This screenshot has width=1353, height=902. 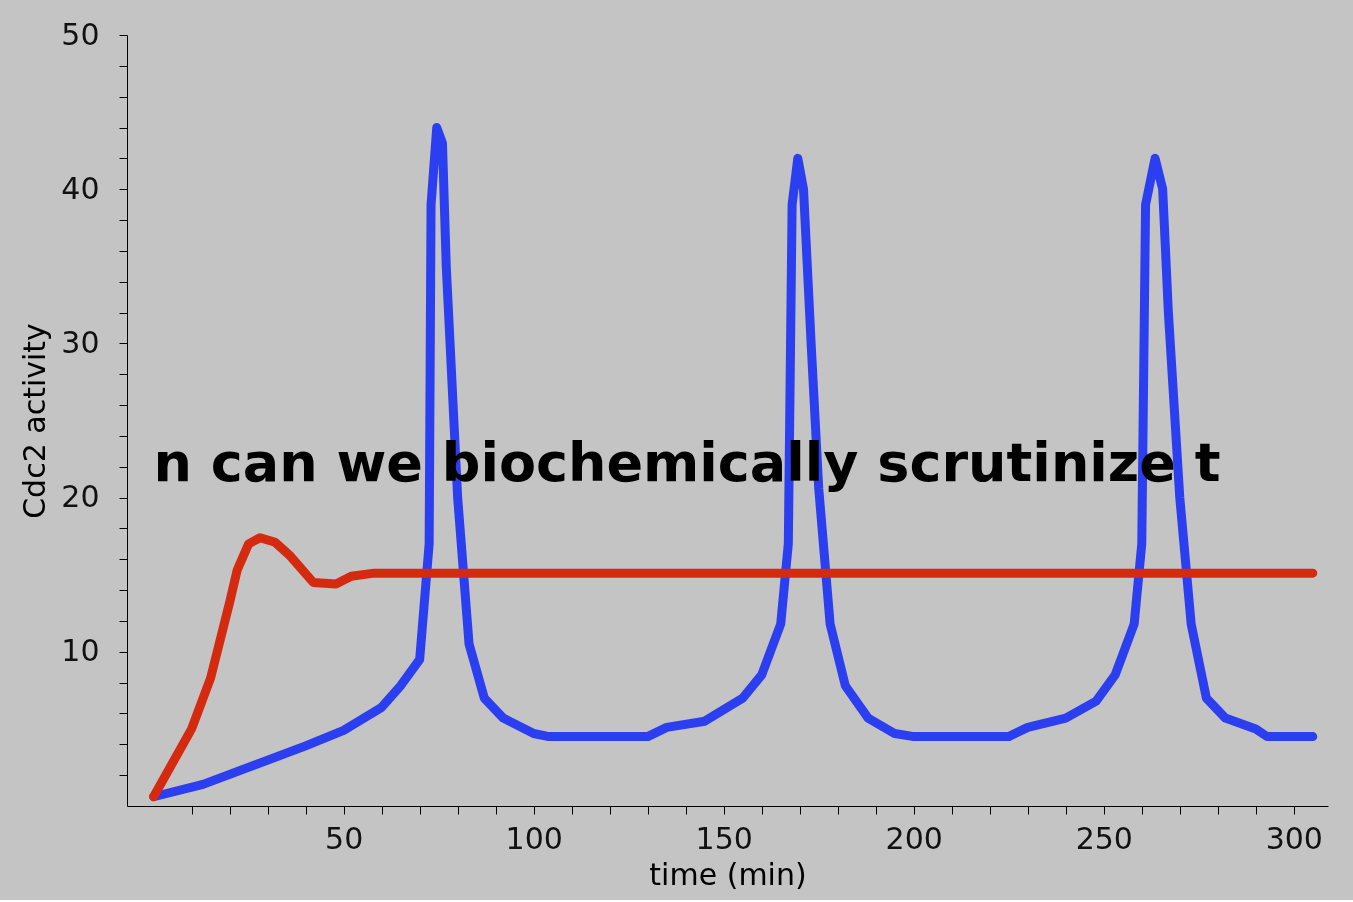 What do you see at coordinates (80, 34) in the screenshot?
I see `y-tick-label: 50` at bounding box center [80, 34].